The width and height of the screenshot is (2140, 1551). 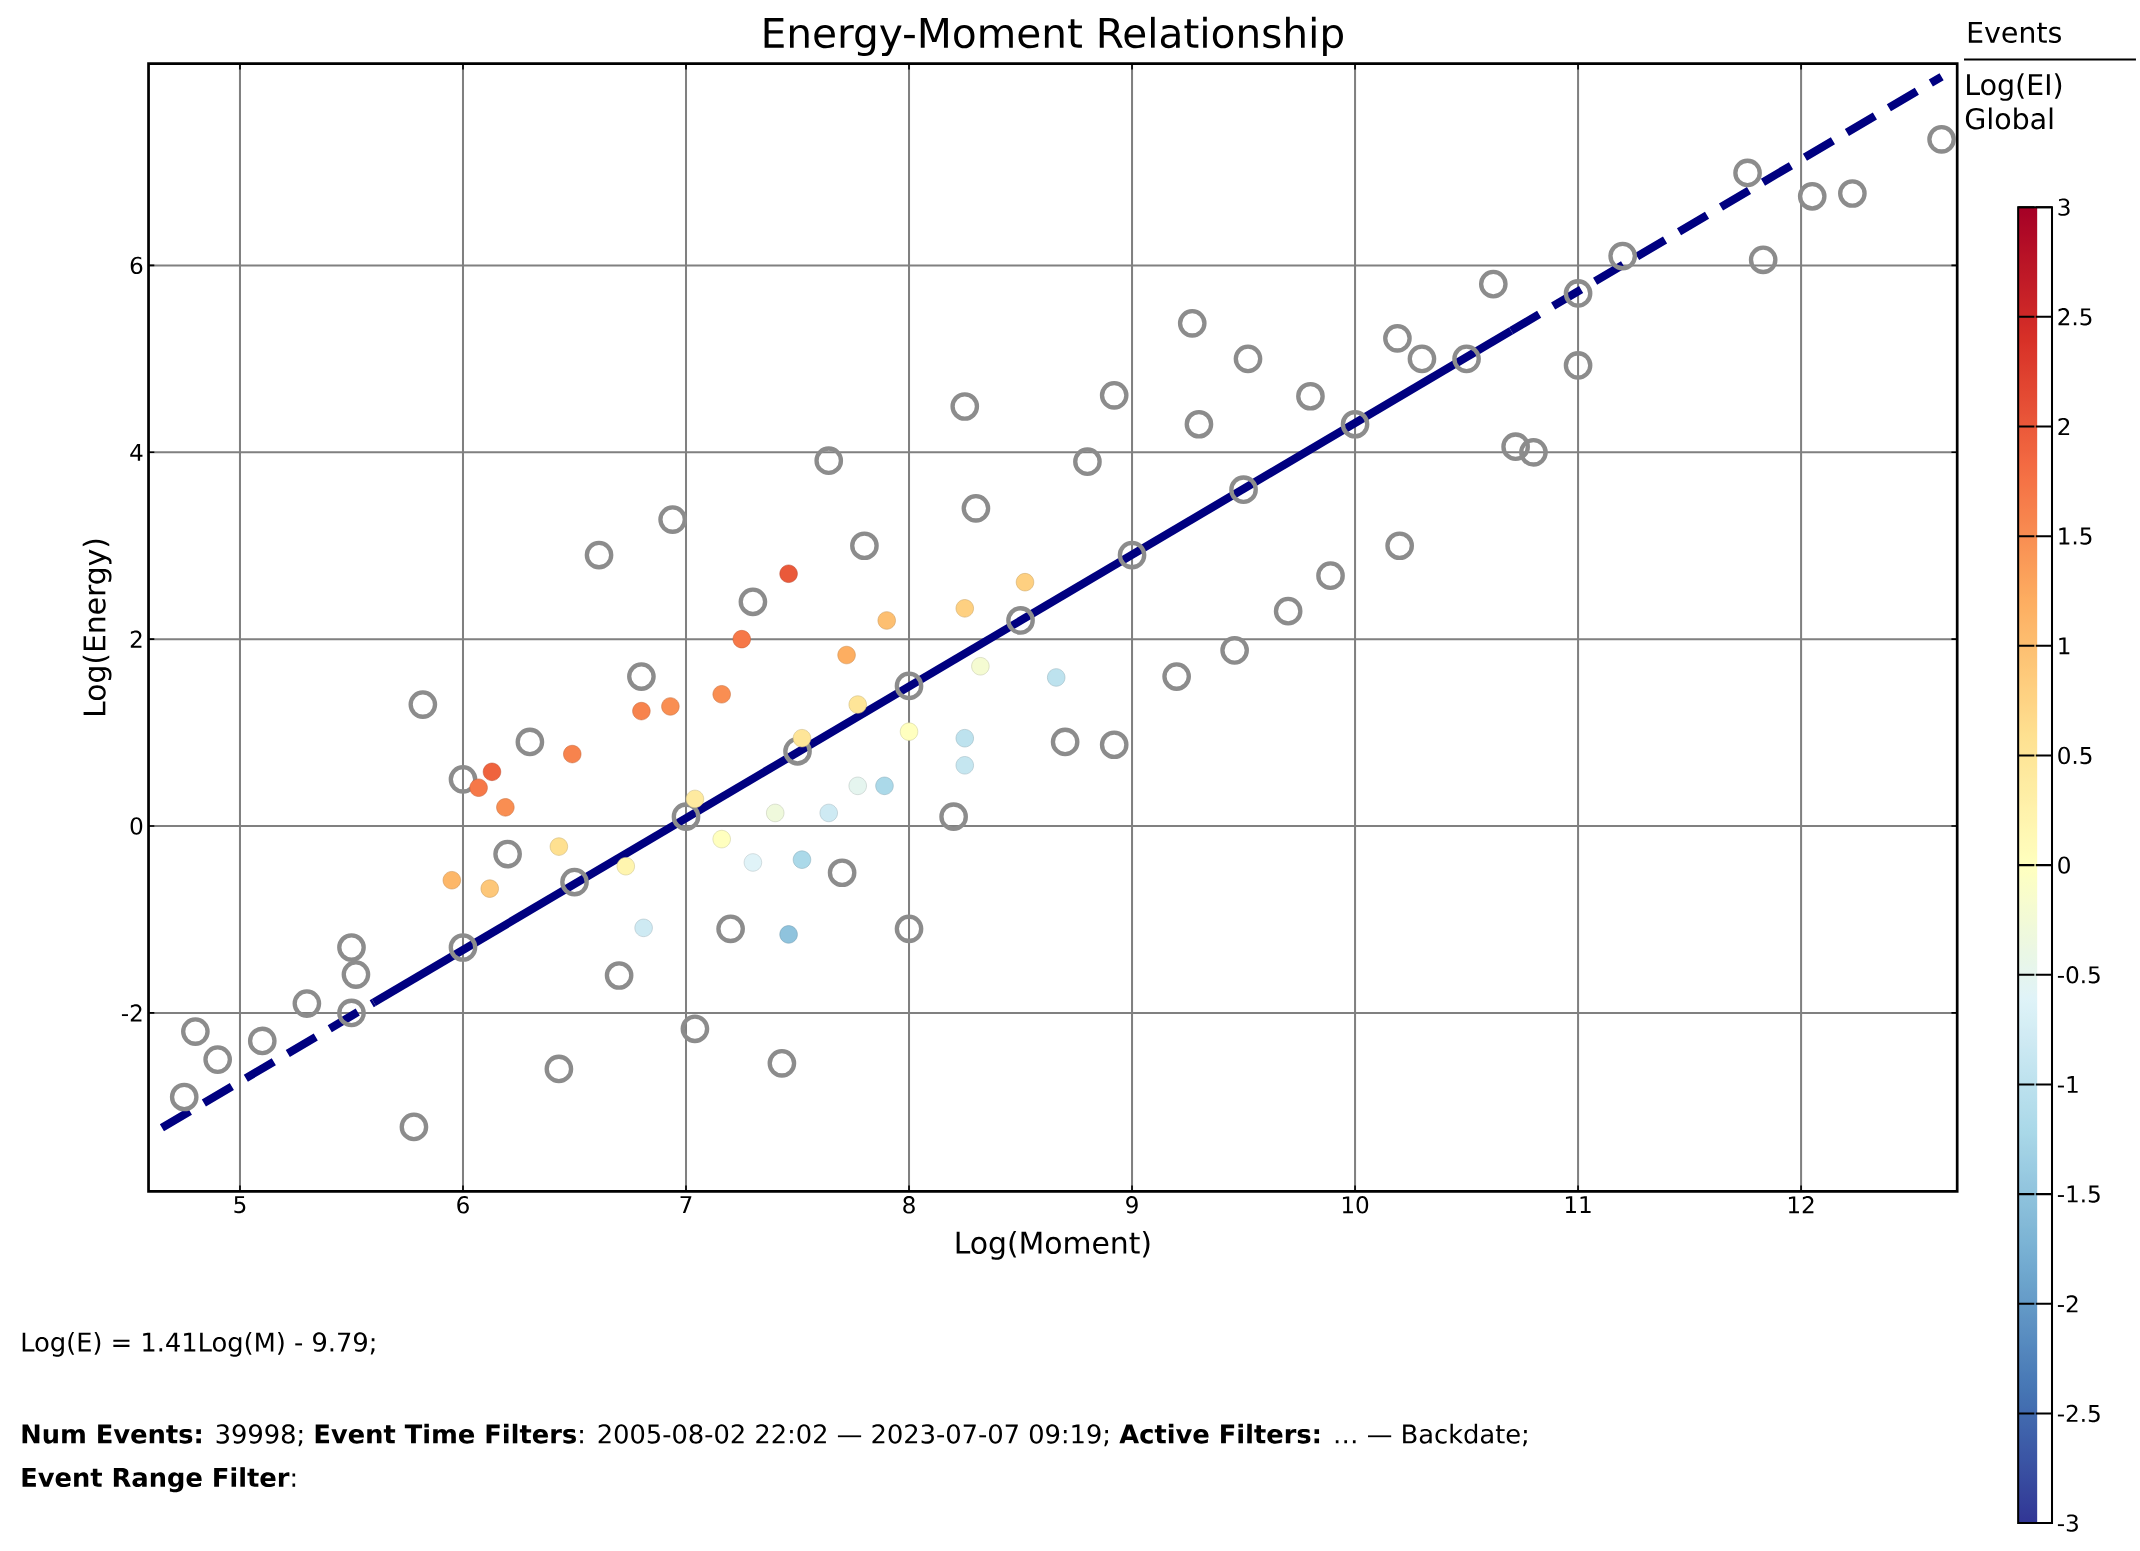 What do you see at coordinates (136, 452) in the screenshot?
I see `y-tick-label: 4` at bounding box center [136, 452].